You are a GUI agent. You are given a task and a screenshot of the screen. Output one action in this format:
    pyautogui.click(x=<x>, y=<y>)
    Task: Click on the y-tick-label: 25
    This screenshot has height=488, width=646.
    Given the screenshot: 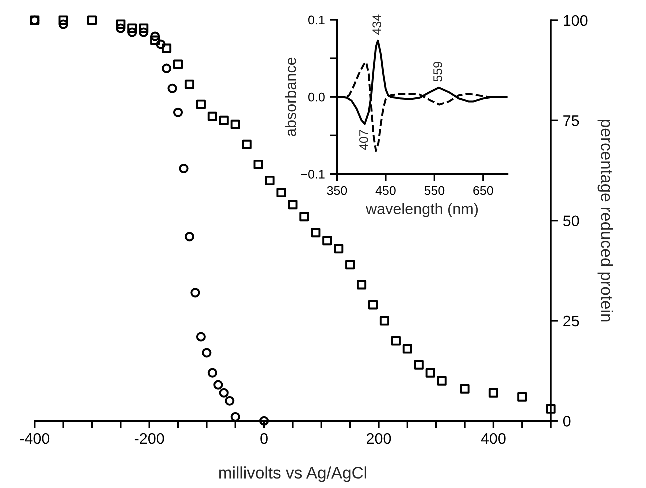 What is the action you would take?
    pyautogui.click(x=572, y=321)
    